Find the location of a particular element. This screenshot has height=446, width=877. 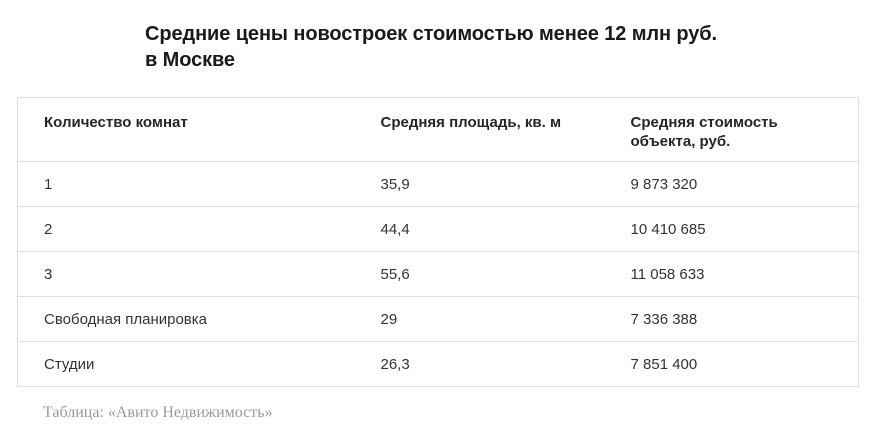

cell-price: 9 873 320 is located at coordinates (731, 184).